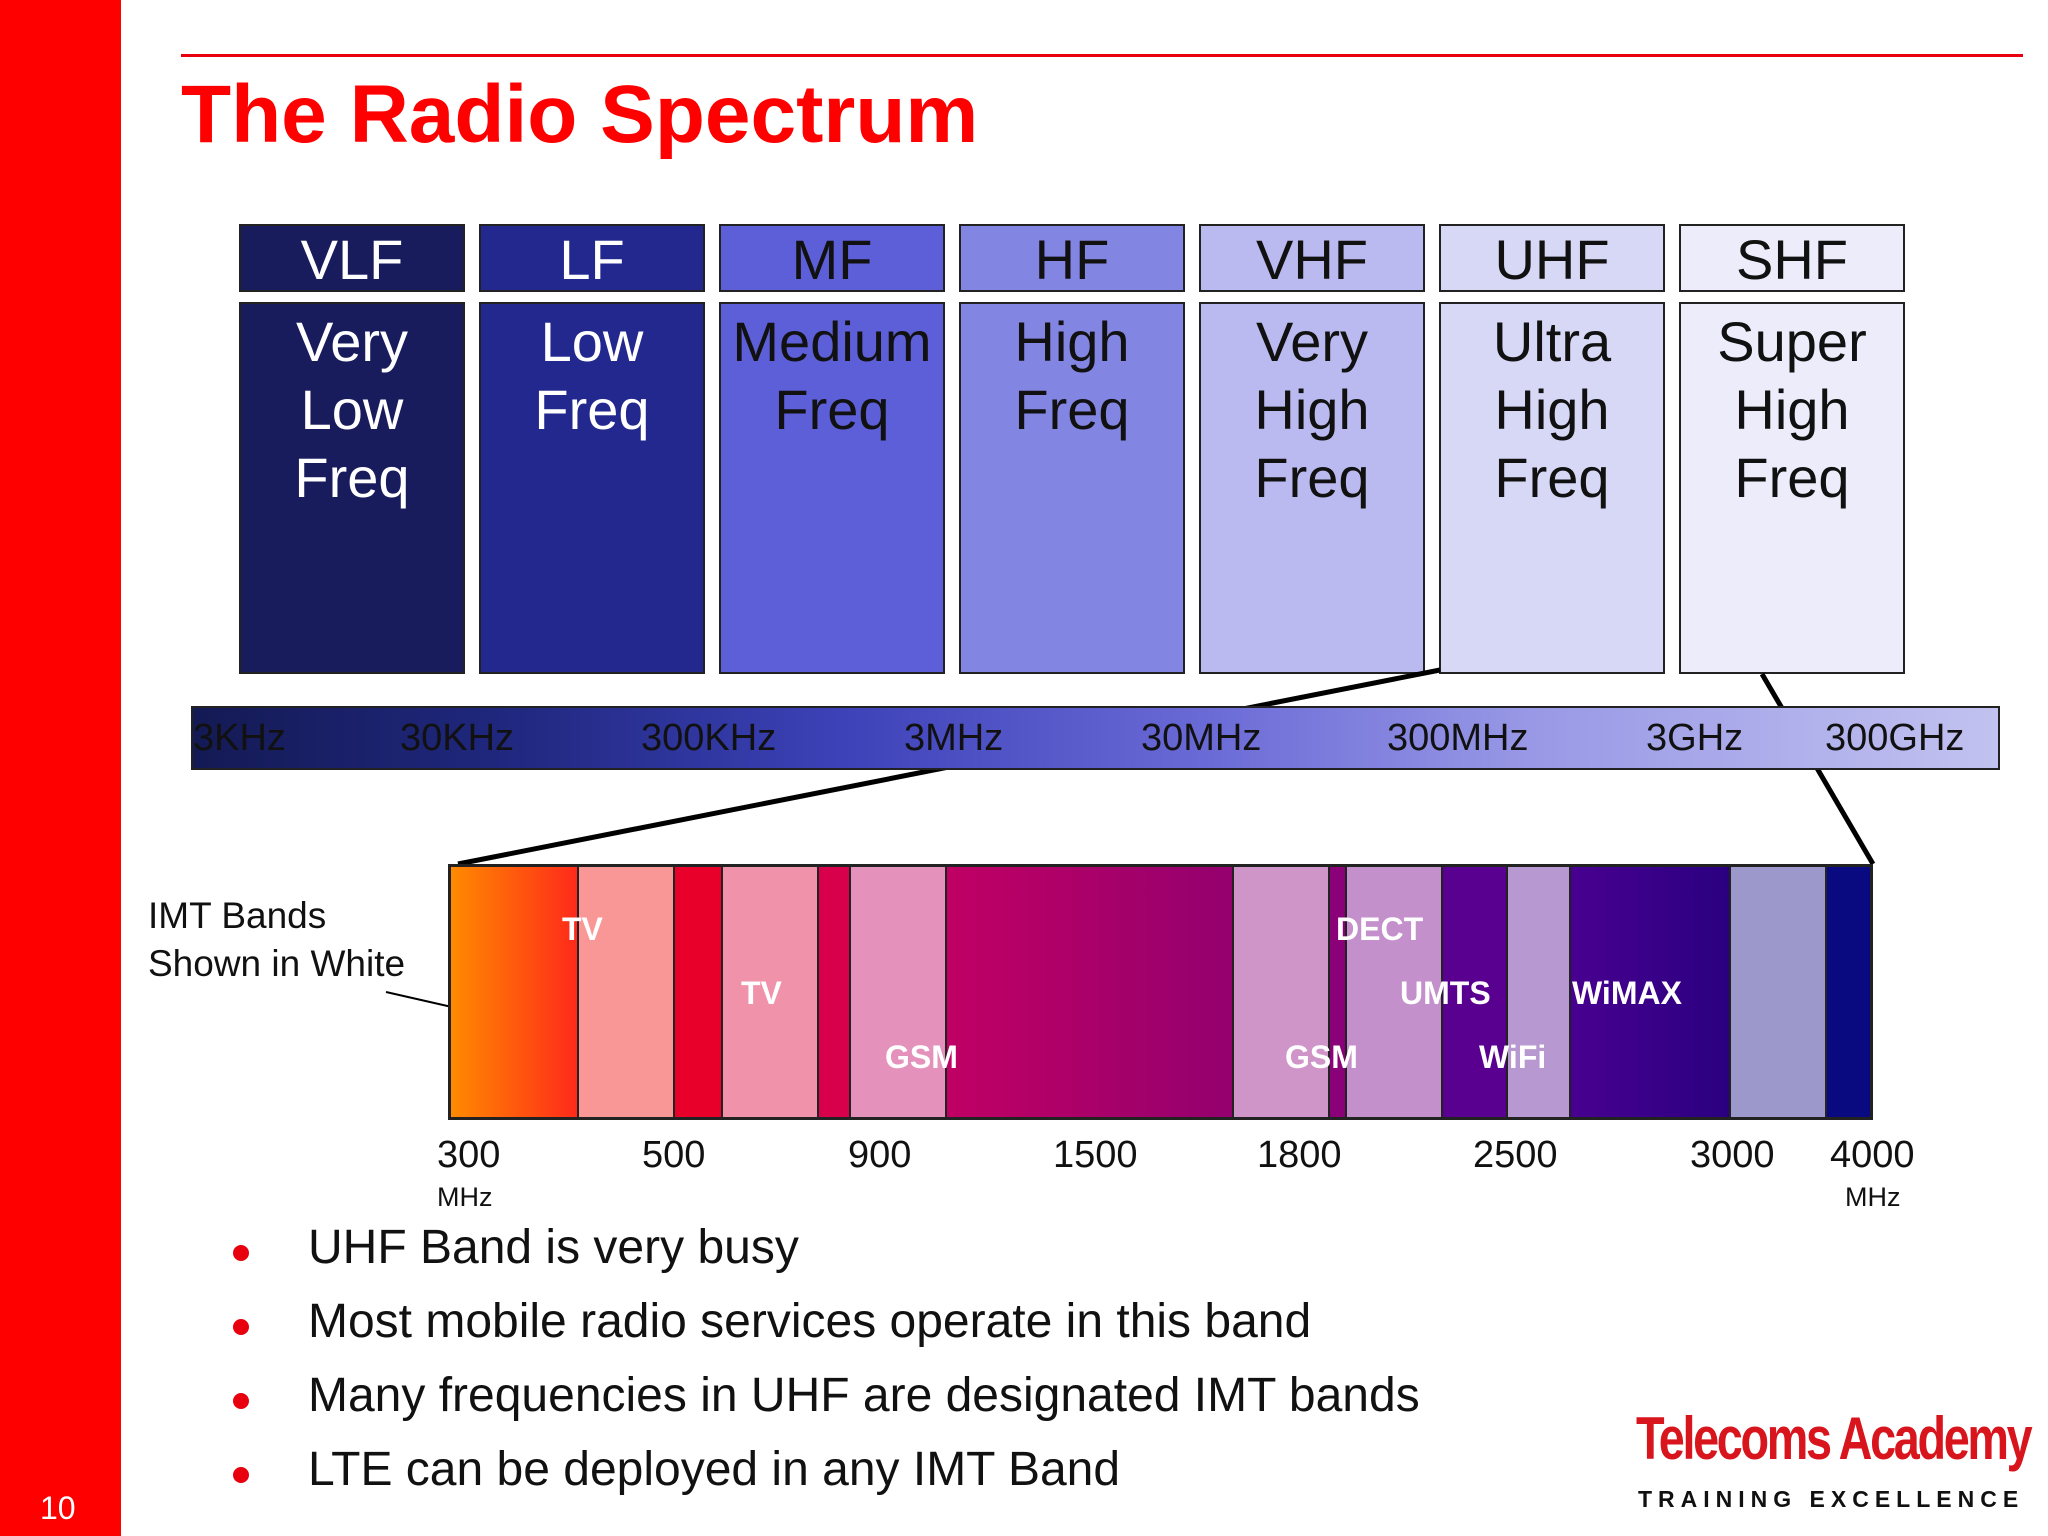 This screenshot has width=2048, height=1536. Describe the element at coordinates (239, 738) in the screenshot. I see `scale-label-3khz: 3KHz` at that location.